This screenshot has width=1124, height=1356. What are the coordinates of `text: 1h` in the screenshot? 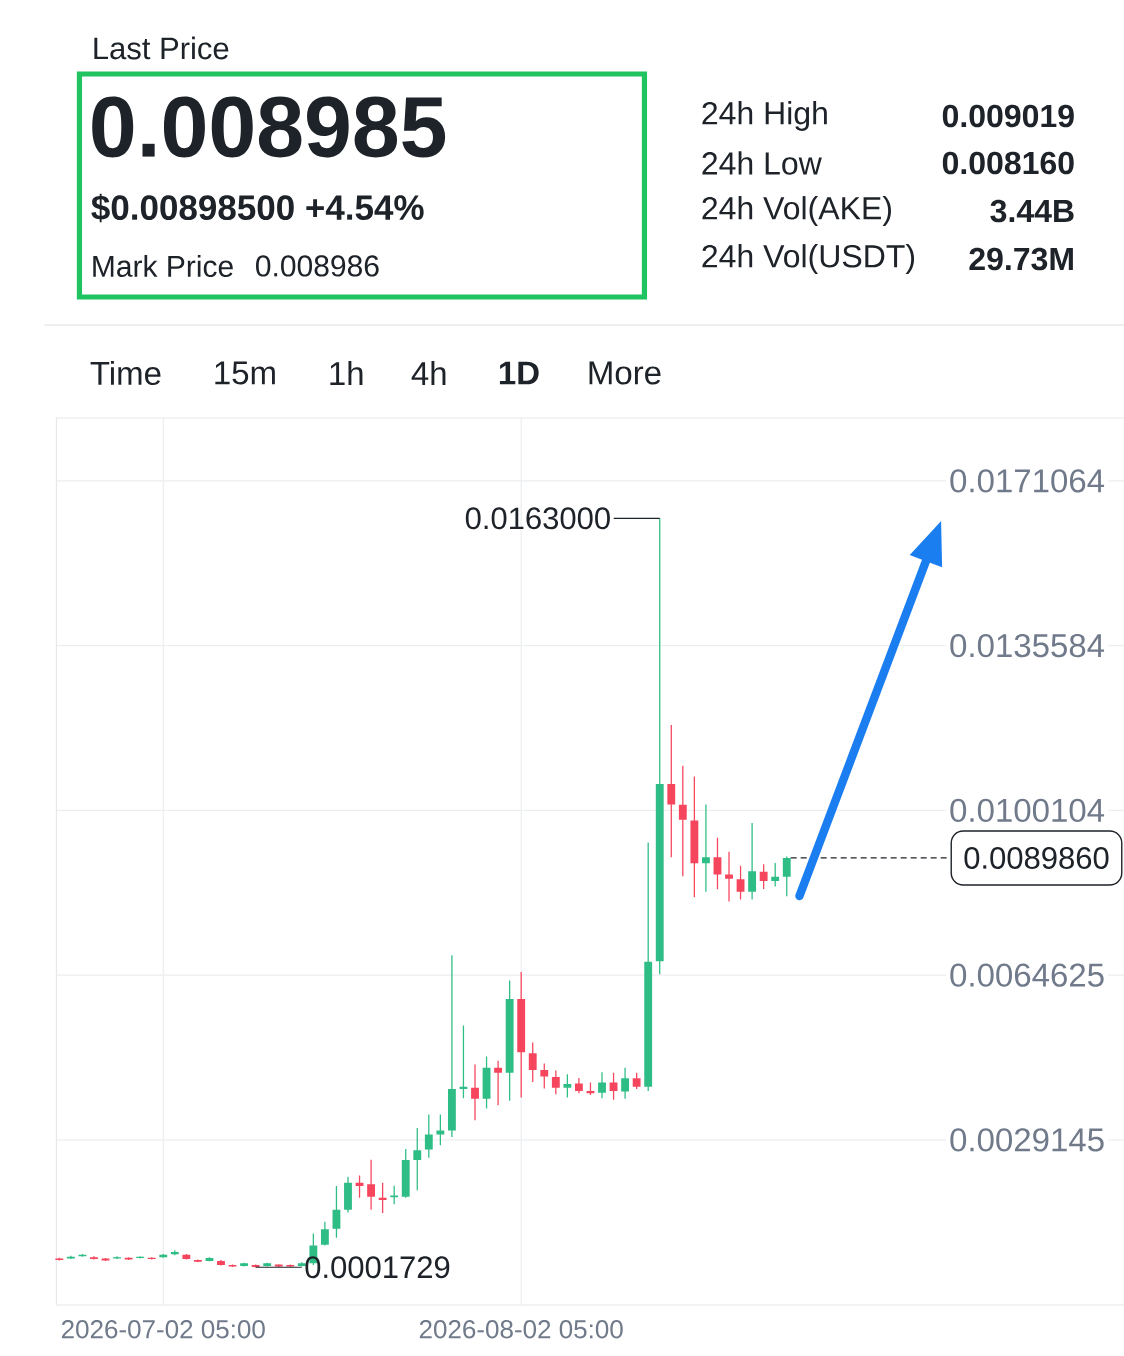 It's located at (346, 373).